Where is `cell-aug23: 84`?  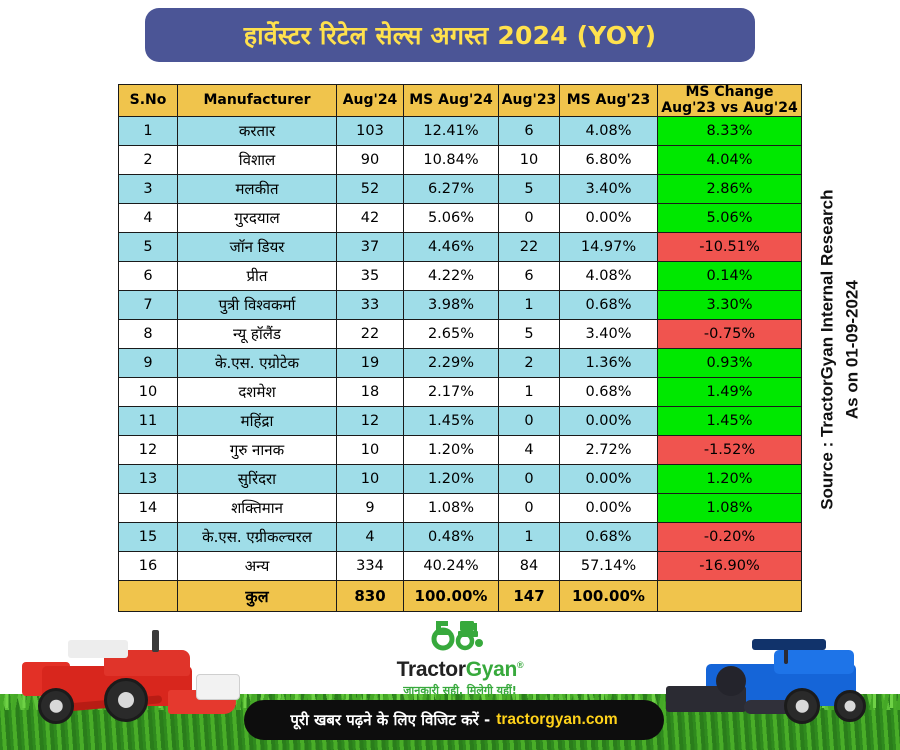
cell-aug23: 84 is located at coordinates (529, 566).